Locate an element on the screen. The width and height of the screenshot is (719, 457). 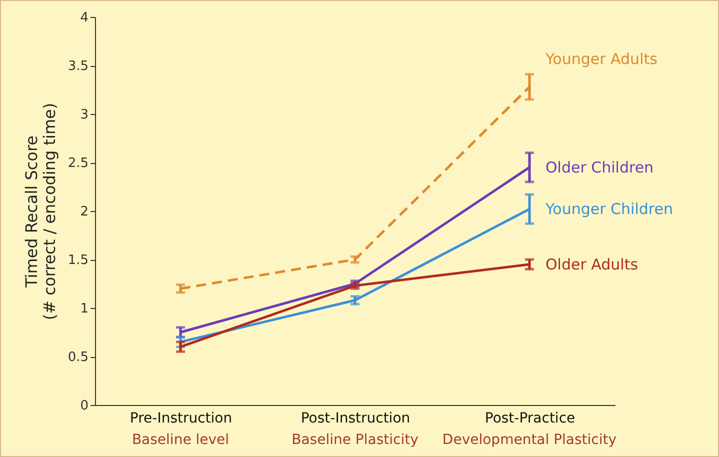
y-tick-label: 3.5 is located at coordinates (78, 66).